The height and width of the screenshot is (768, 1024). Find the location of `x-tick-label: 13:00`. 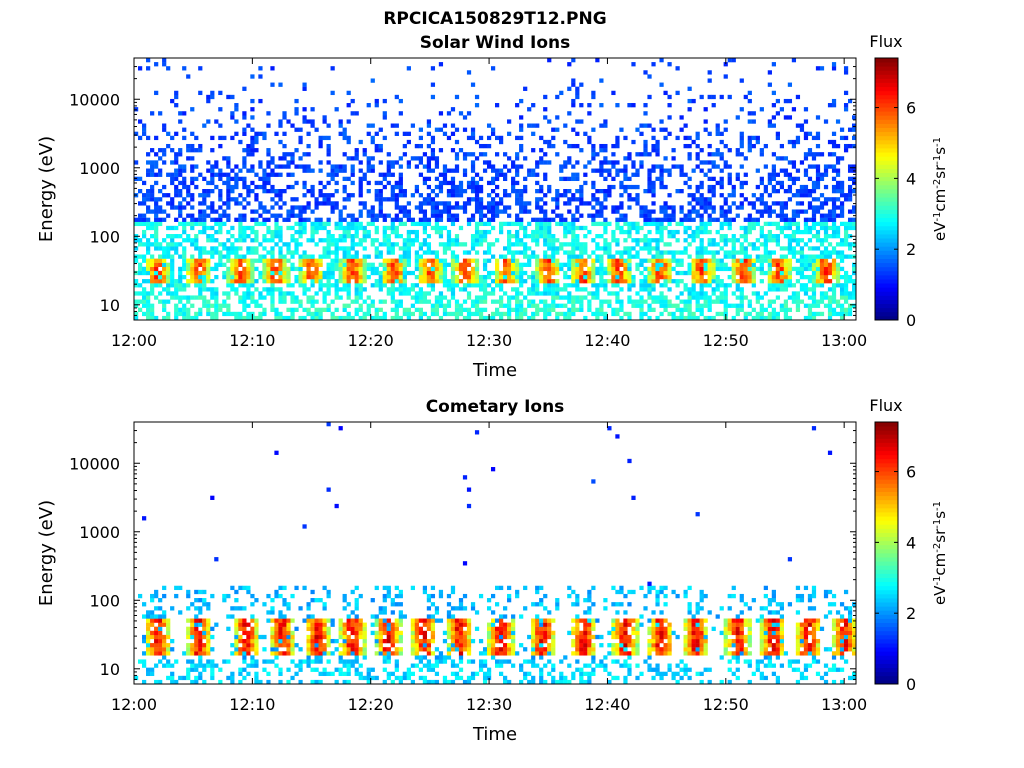

x-tick-label: 13:00 is located at coordinates (844, 340).